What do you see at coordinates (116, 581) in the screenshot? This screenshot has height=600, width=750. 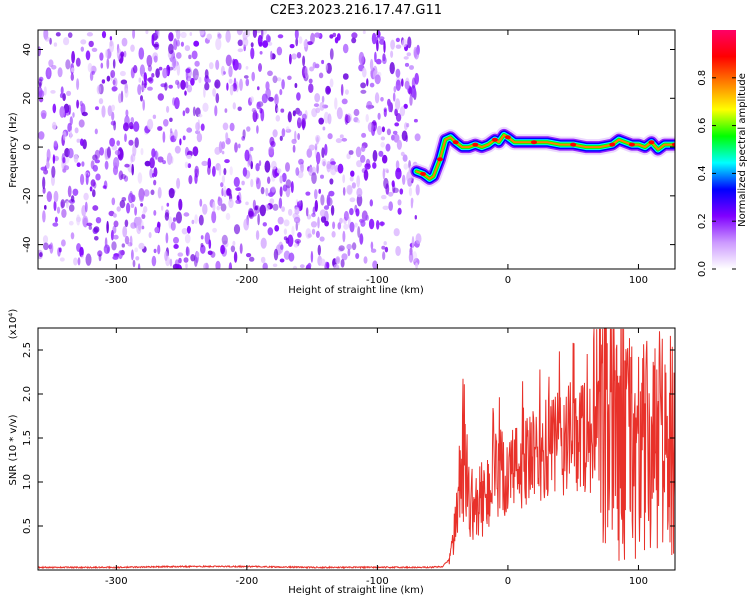 I see `x-tick-label: -300` at bounding box center [116, 581].